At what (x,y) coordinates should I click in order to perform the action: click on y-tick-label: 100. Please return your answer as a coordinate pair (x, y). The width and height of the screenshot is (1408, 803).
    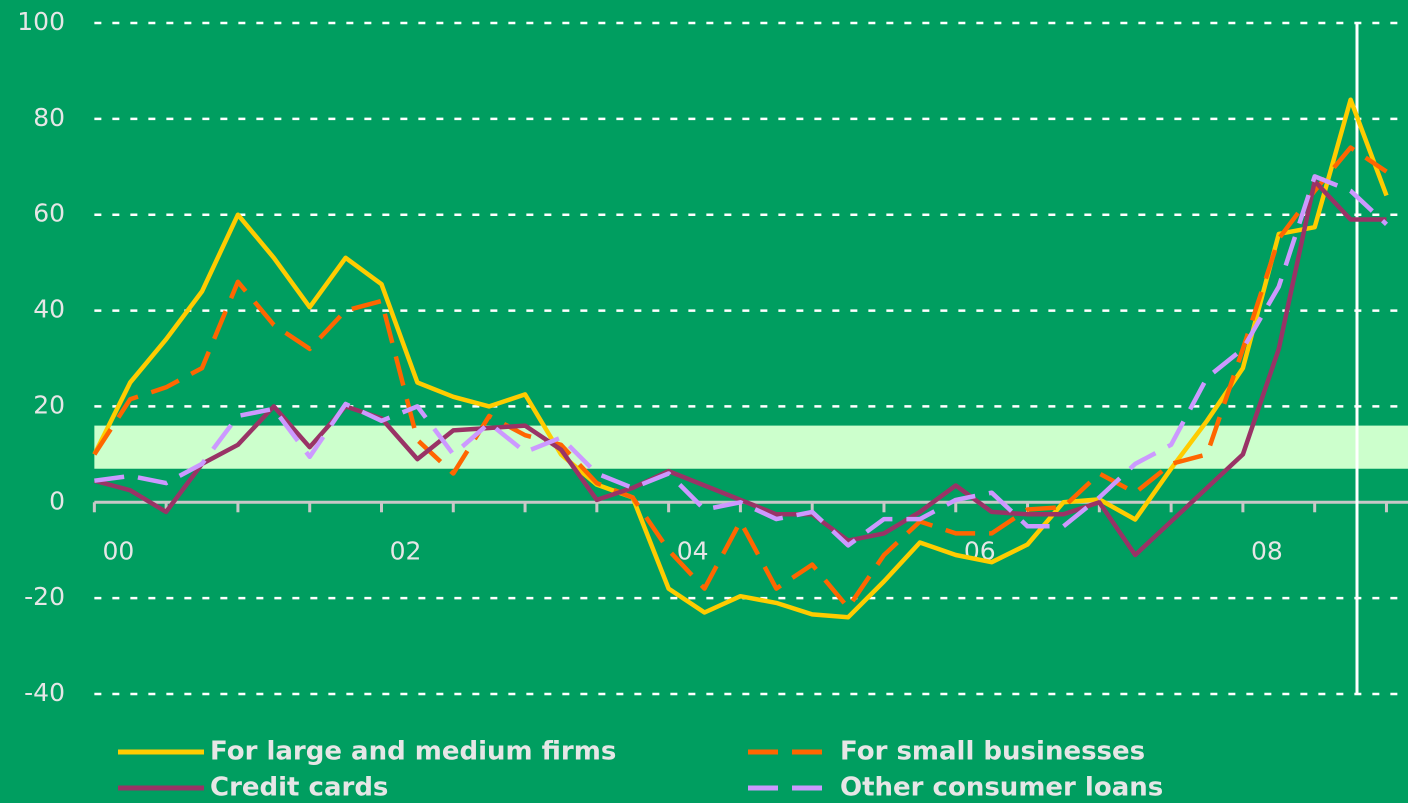
    Looking at the image, I should click on (41, 21).